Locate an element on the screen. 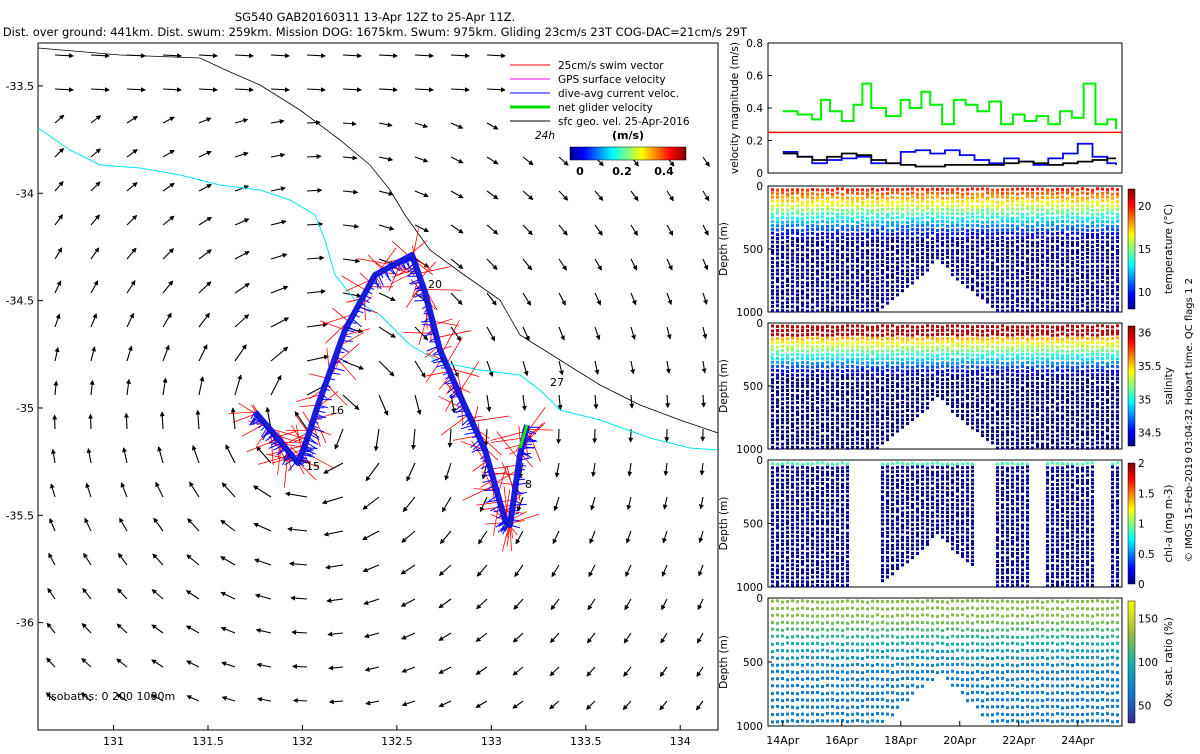  velocity-ylabel: velocity magnitude (m/s) is located at coordinates (735, 108).